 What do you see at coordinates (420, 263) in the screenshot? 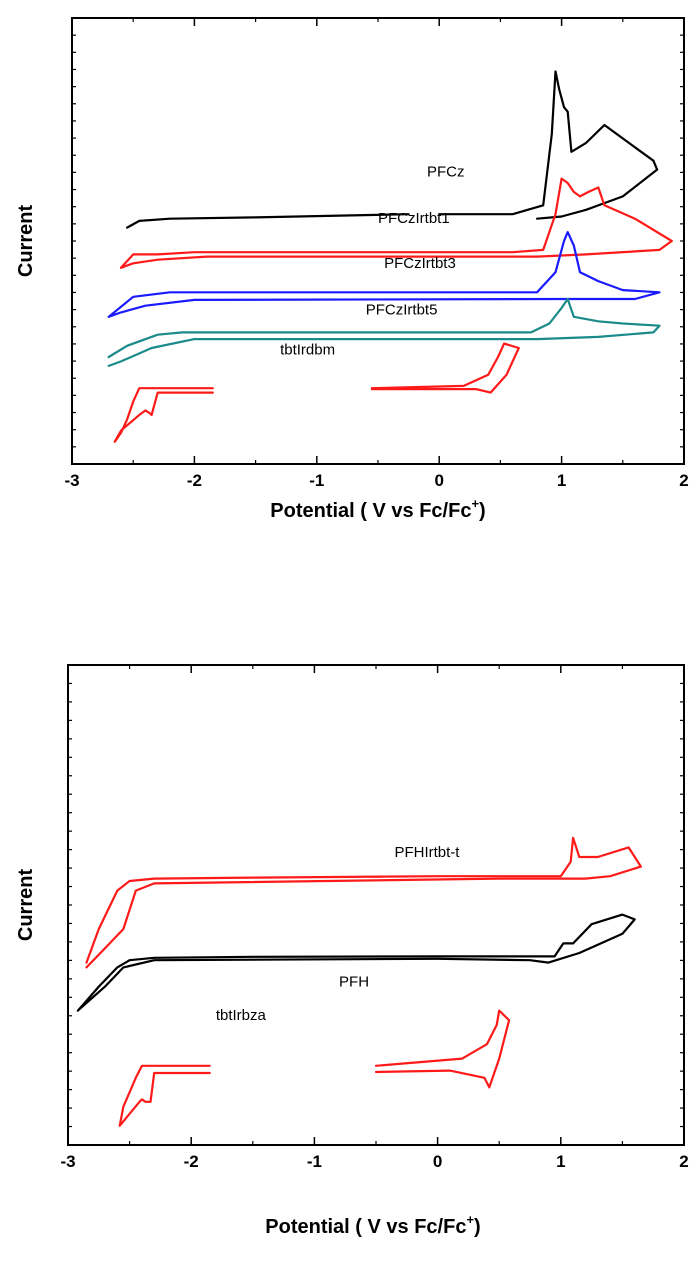
I see `curve-label: PFCzIrtbt3` at bounding box center [420, 263].